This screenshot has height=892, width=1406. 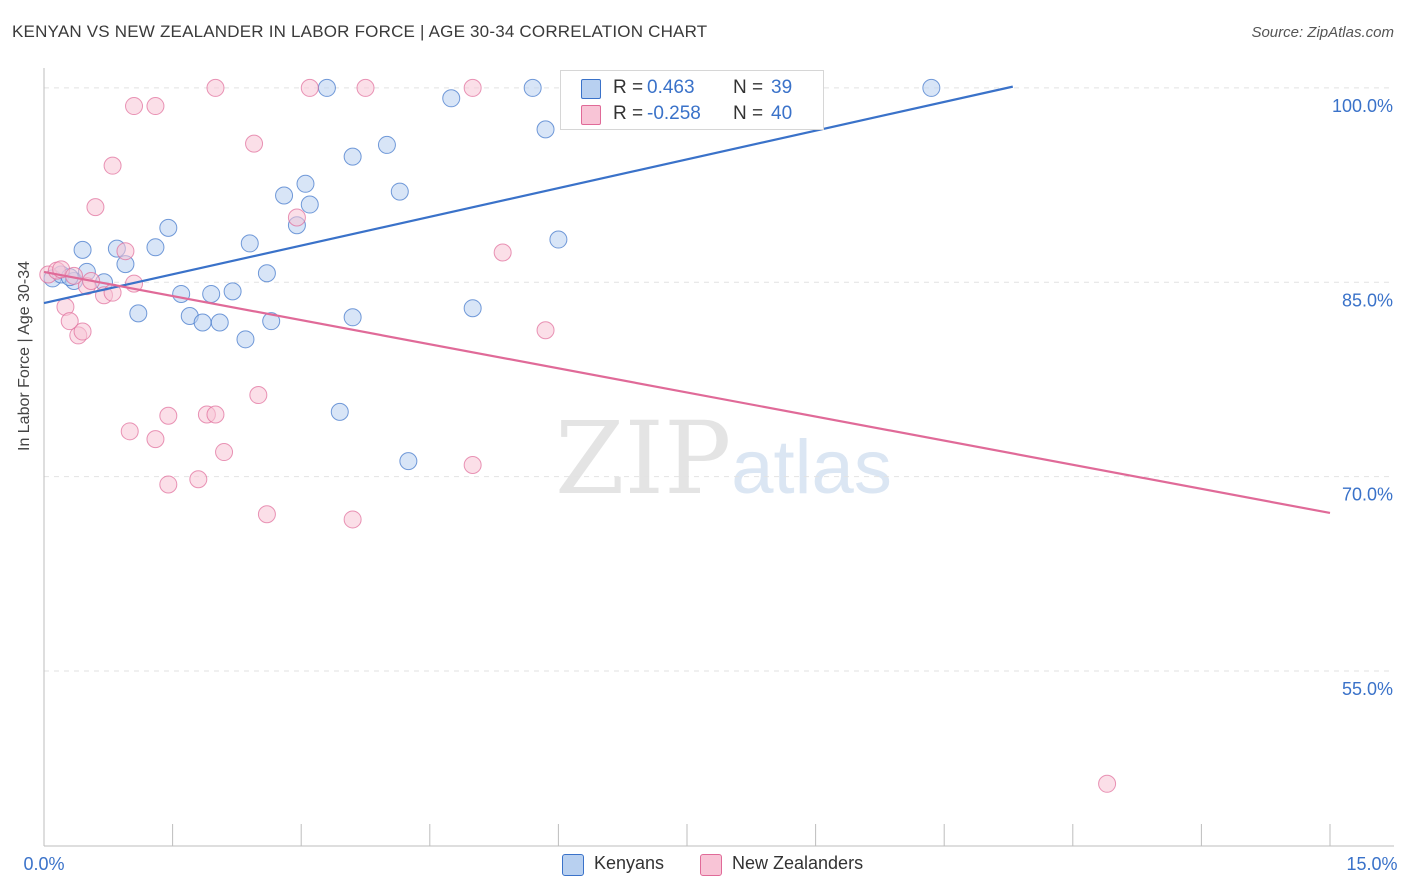 I want to click on legend-label: Kenyans, so click(x=629, y=863).